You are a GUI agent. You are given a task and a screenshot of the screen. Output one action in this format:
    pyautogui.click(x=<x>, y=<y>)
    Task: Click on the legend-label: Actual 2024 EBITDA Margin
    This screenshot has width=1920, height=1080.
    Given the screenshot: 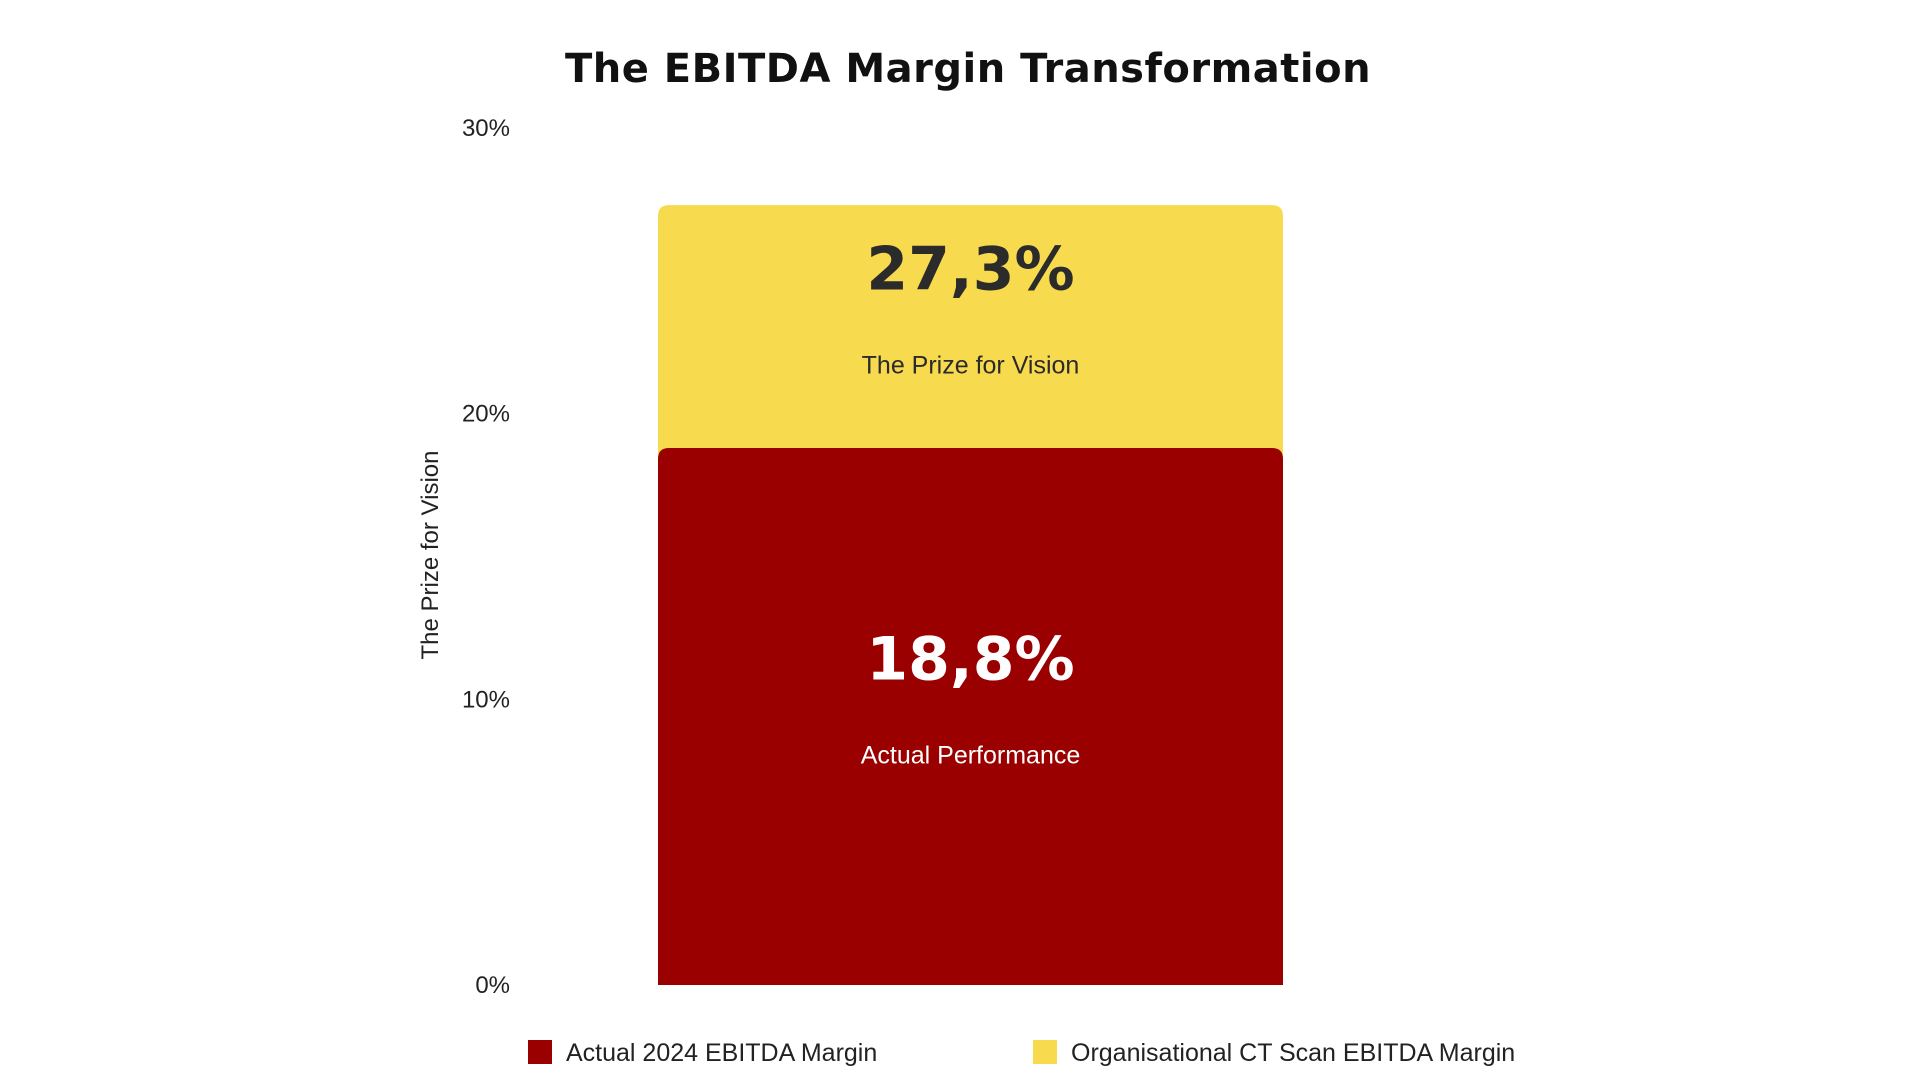 What is the action you would take?
    pyautogui.click(x=721, y=1053)
    